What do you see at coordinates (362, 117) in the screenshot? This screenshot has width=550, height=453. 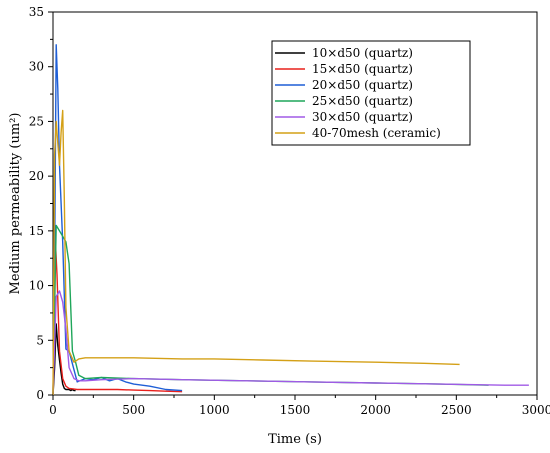 I see `legend-label-4: 30×d50 (quartz)` at bounding box center [362, 117].